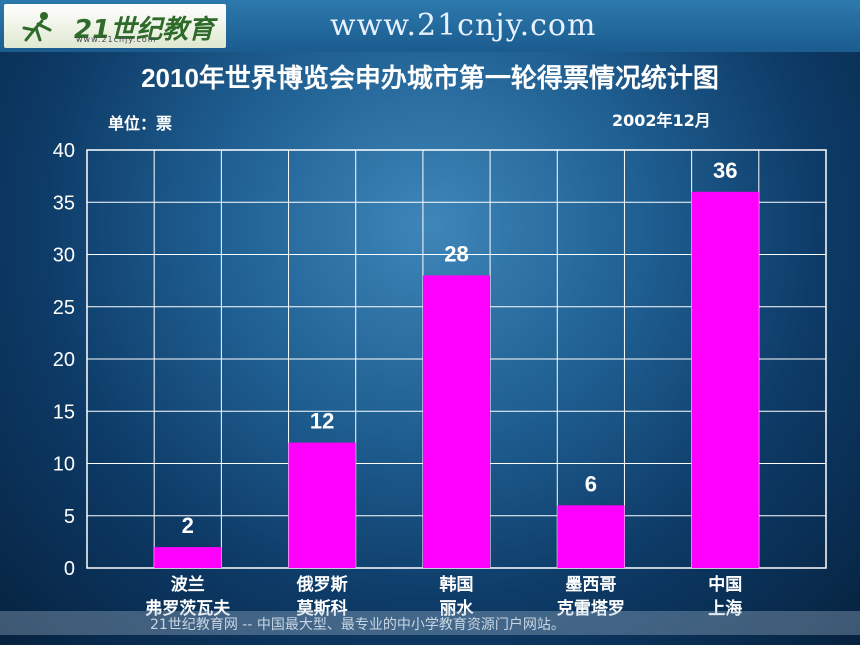 The width and height of the screenshot is (860, 645). I want to click on unit-label: 单位：票, so click(140, 123).